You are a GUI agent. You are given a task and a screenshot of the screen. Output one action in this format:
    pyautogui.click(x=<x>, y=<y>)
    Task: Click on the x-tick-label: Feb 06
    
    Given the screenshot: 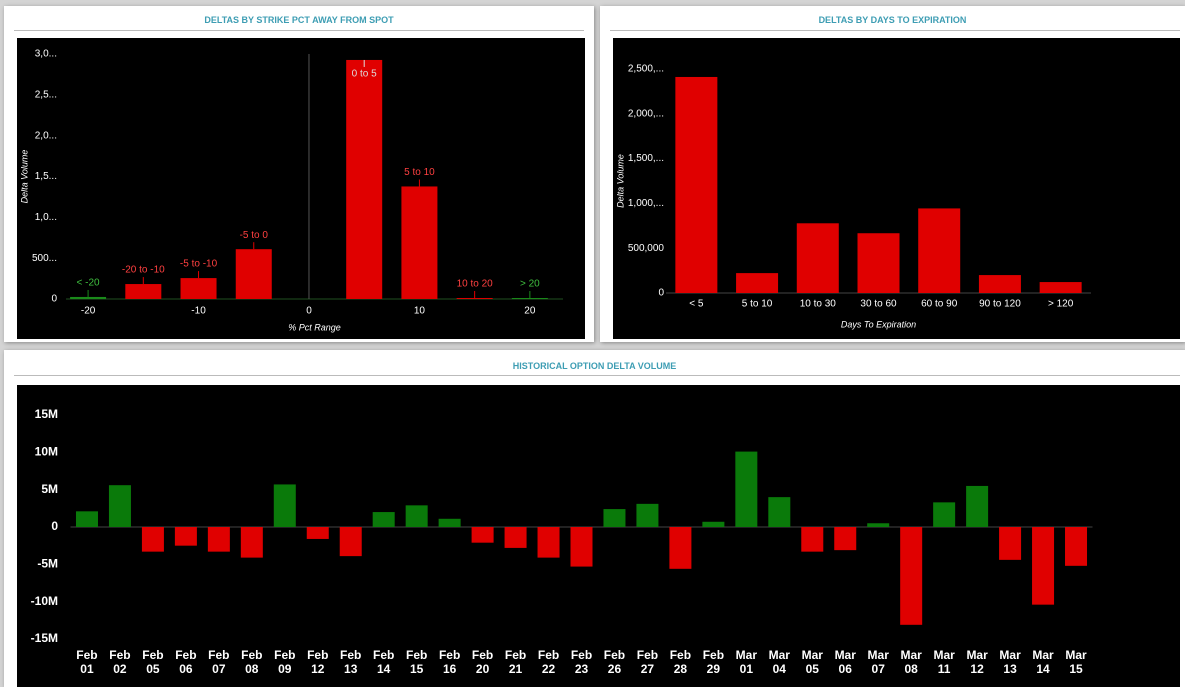 What is the action you would take?
    pyautogui.click(x=186, y=662)
    